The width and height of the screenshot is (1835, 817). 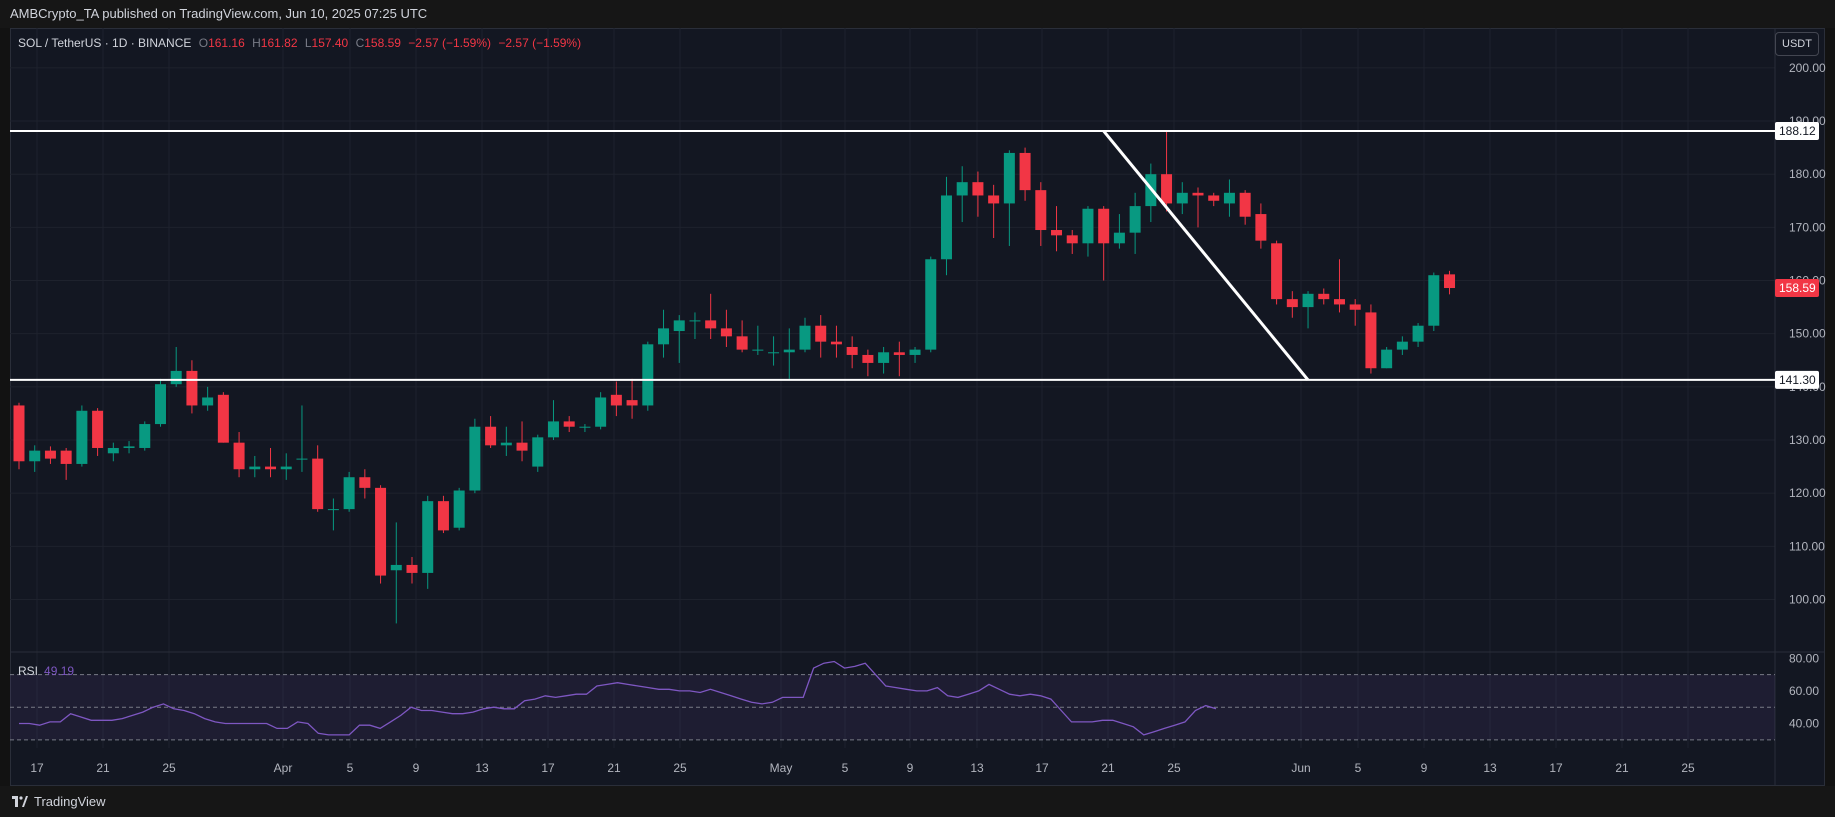 What do you see at coordinates (1797, 380) in the screenshot?
I see `support-price-label: 141.30` at bounding box center [1797, 380].